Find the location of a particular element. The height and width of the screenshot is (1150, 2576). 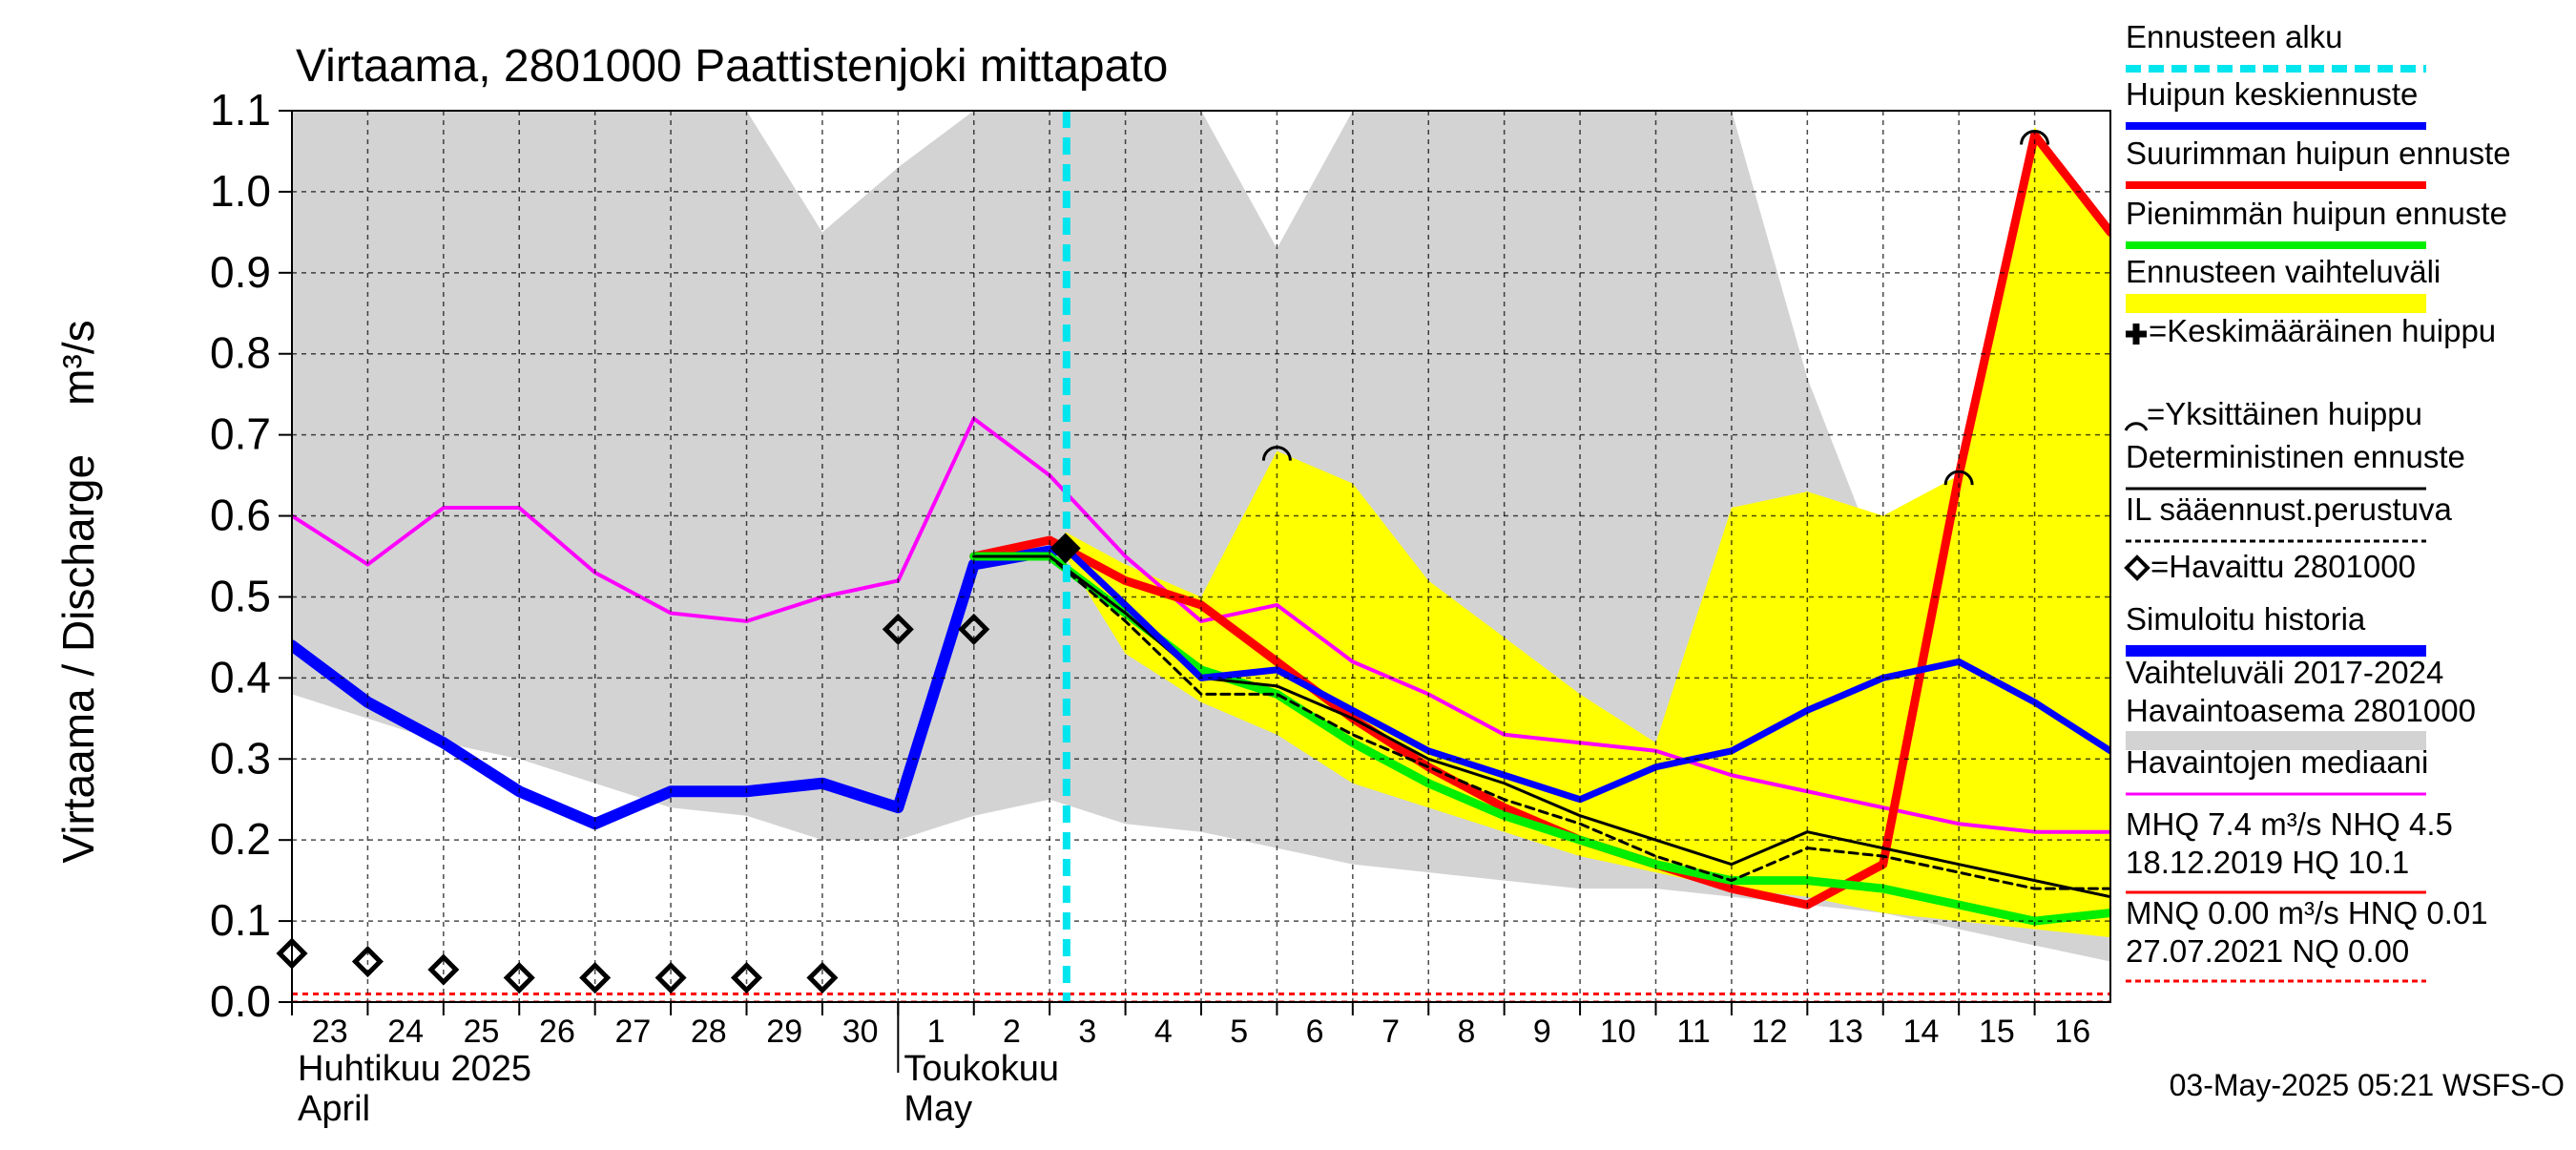

legend-label: MHQ 7.4 m³/s NHQ 4.5 is located at coordinates (2289, 824).